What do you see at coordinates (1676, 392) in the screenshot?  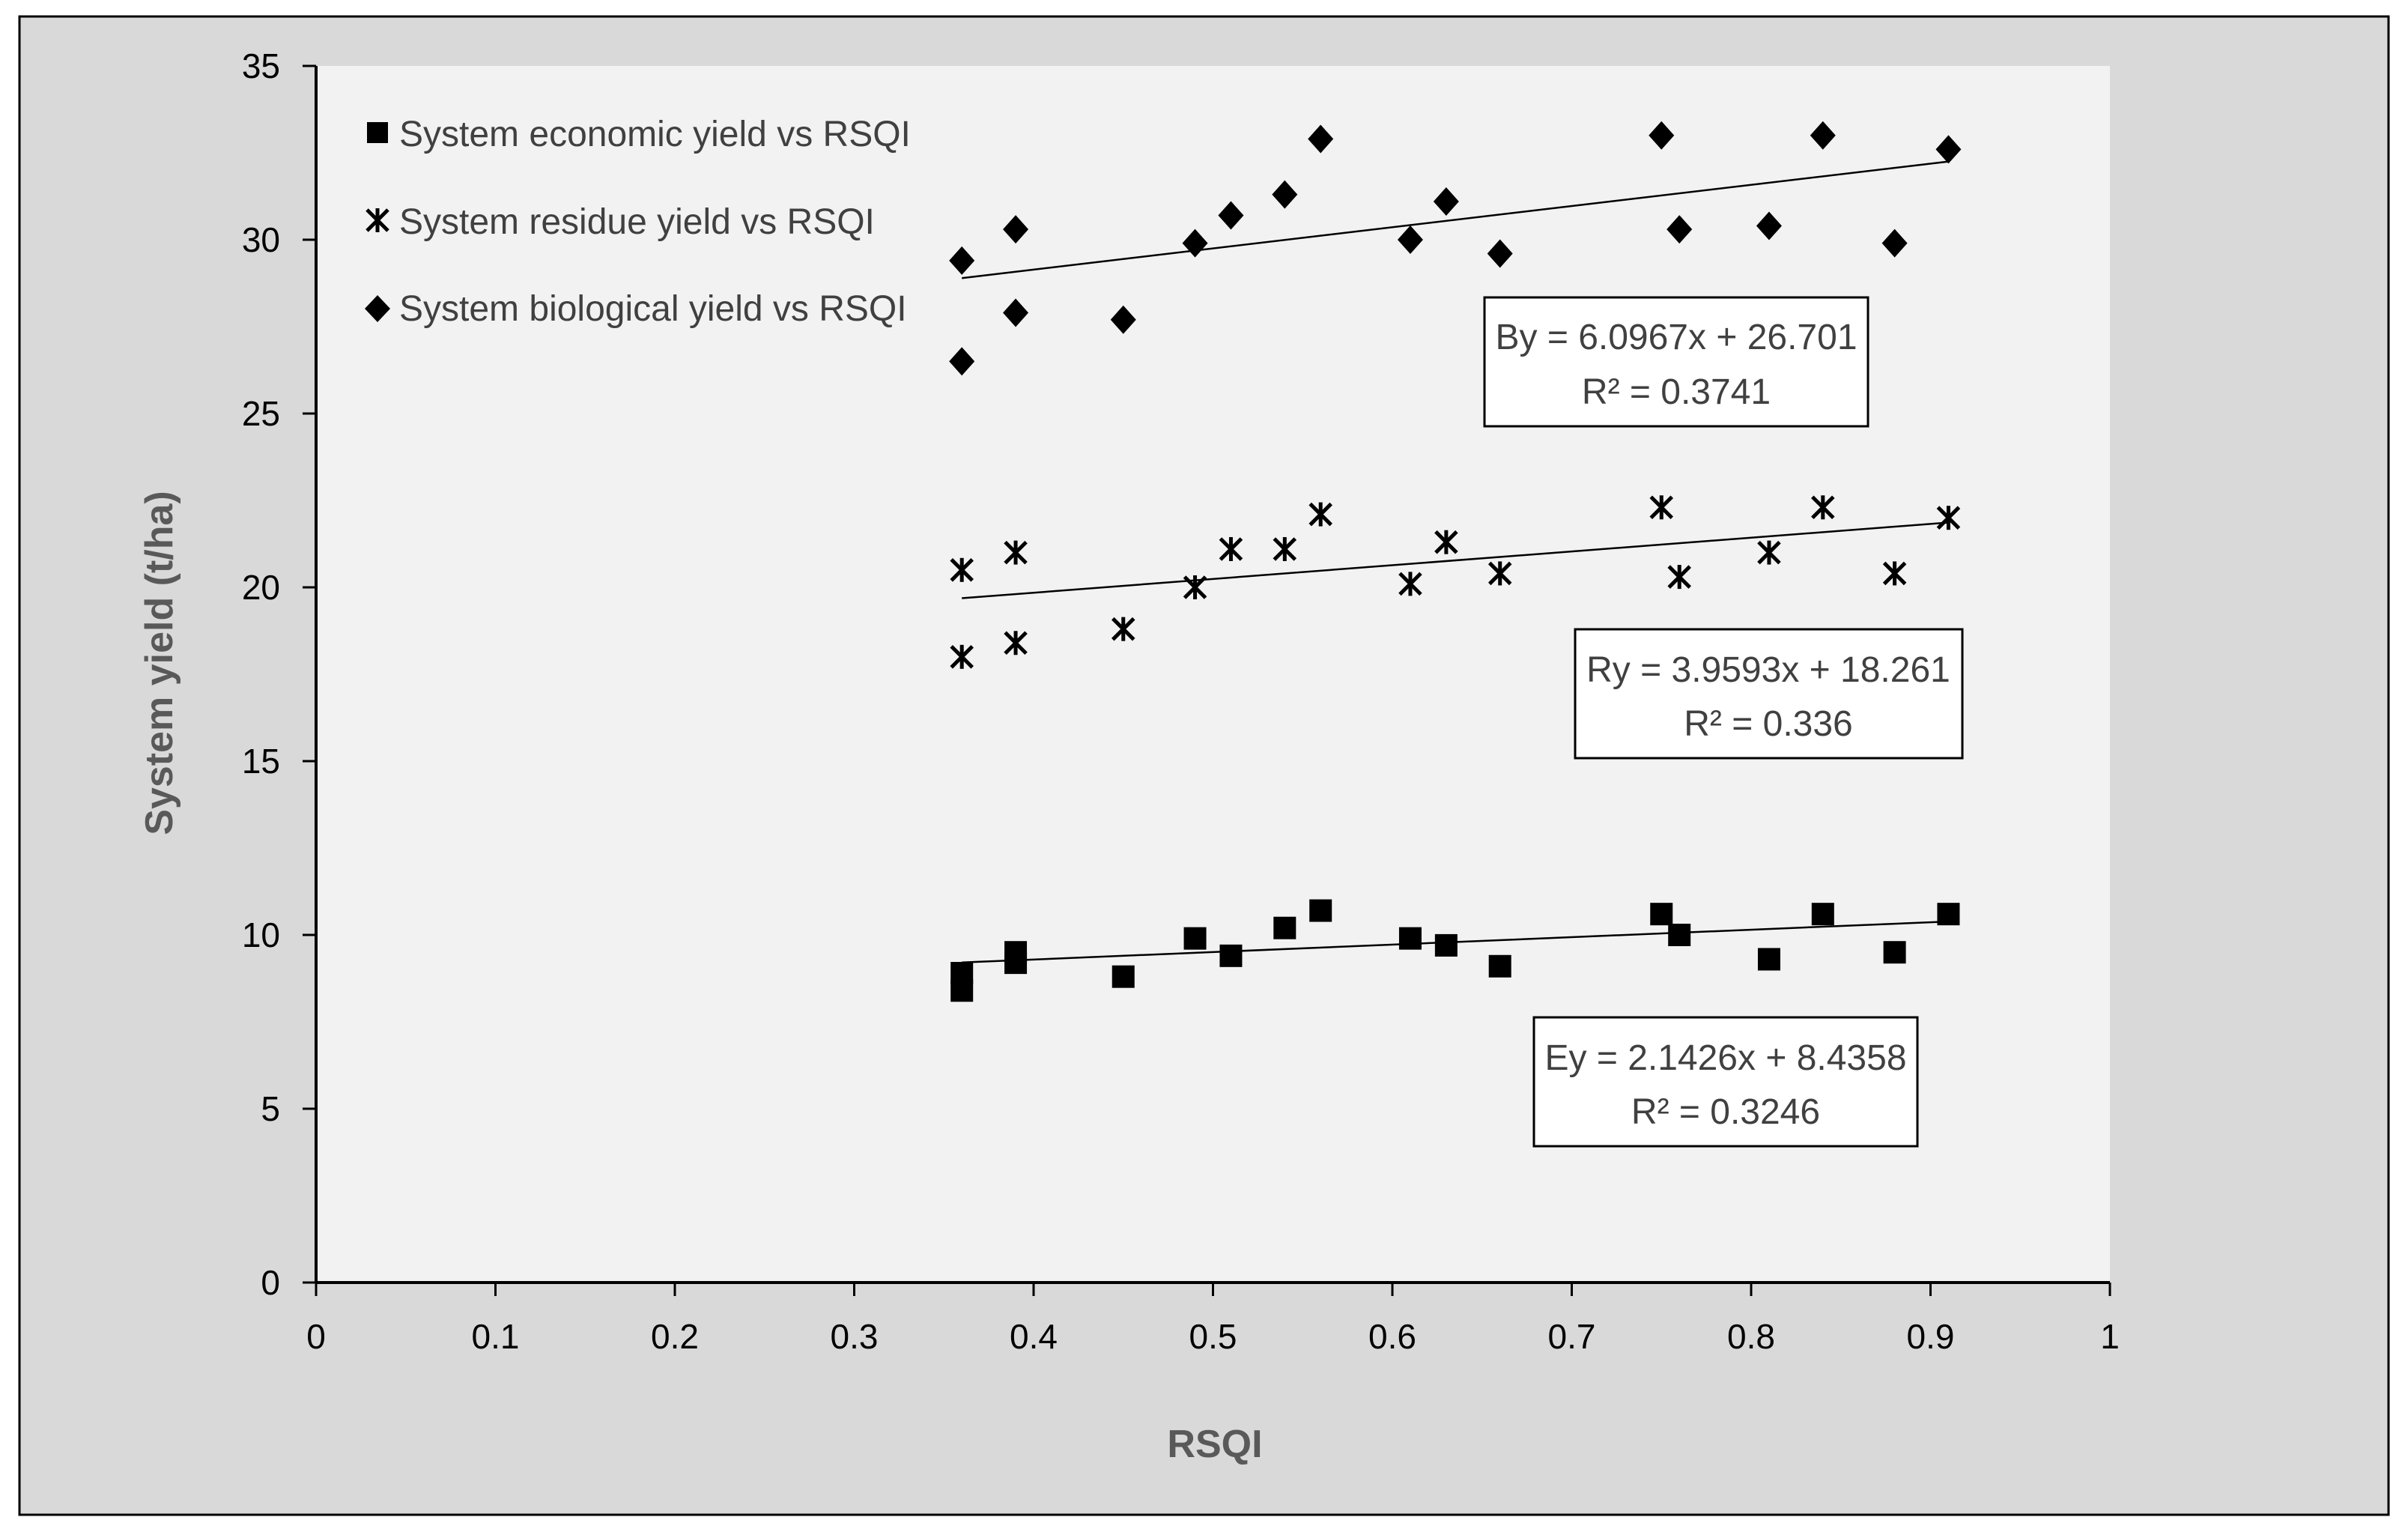 I see `r-squared-biological: R² = 0.3741` at bounding box center [1676, 392].